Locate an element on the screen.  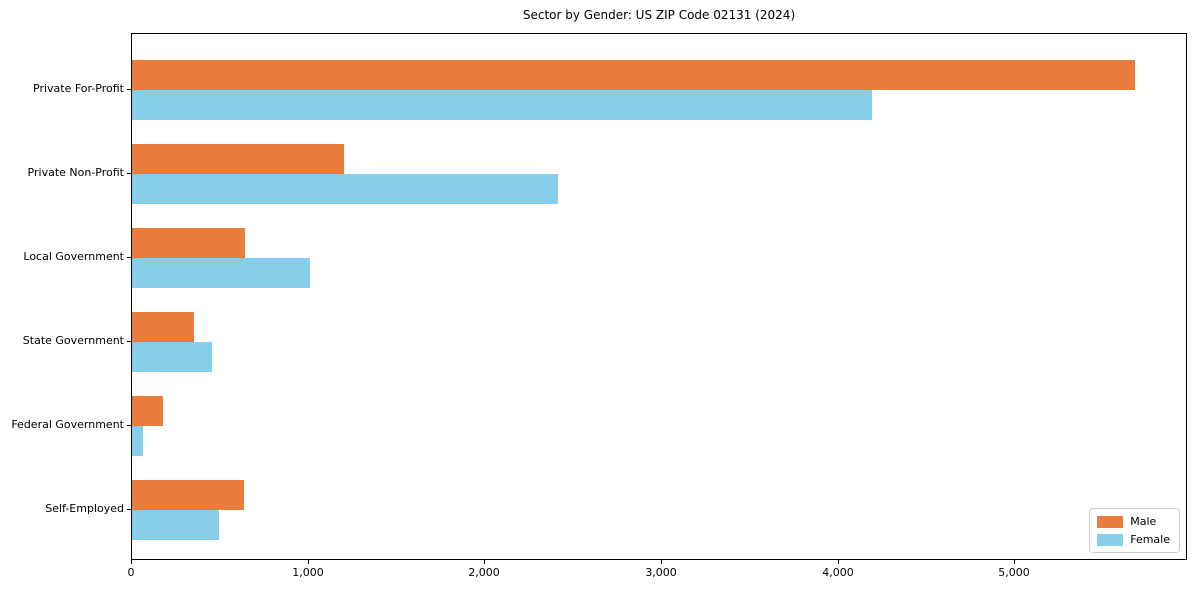
legend: Male Female is located at coordinates (1134, 530).